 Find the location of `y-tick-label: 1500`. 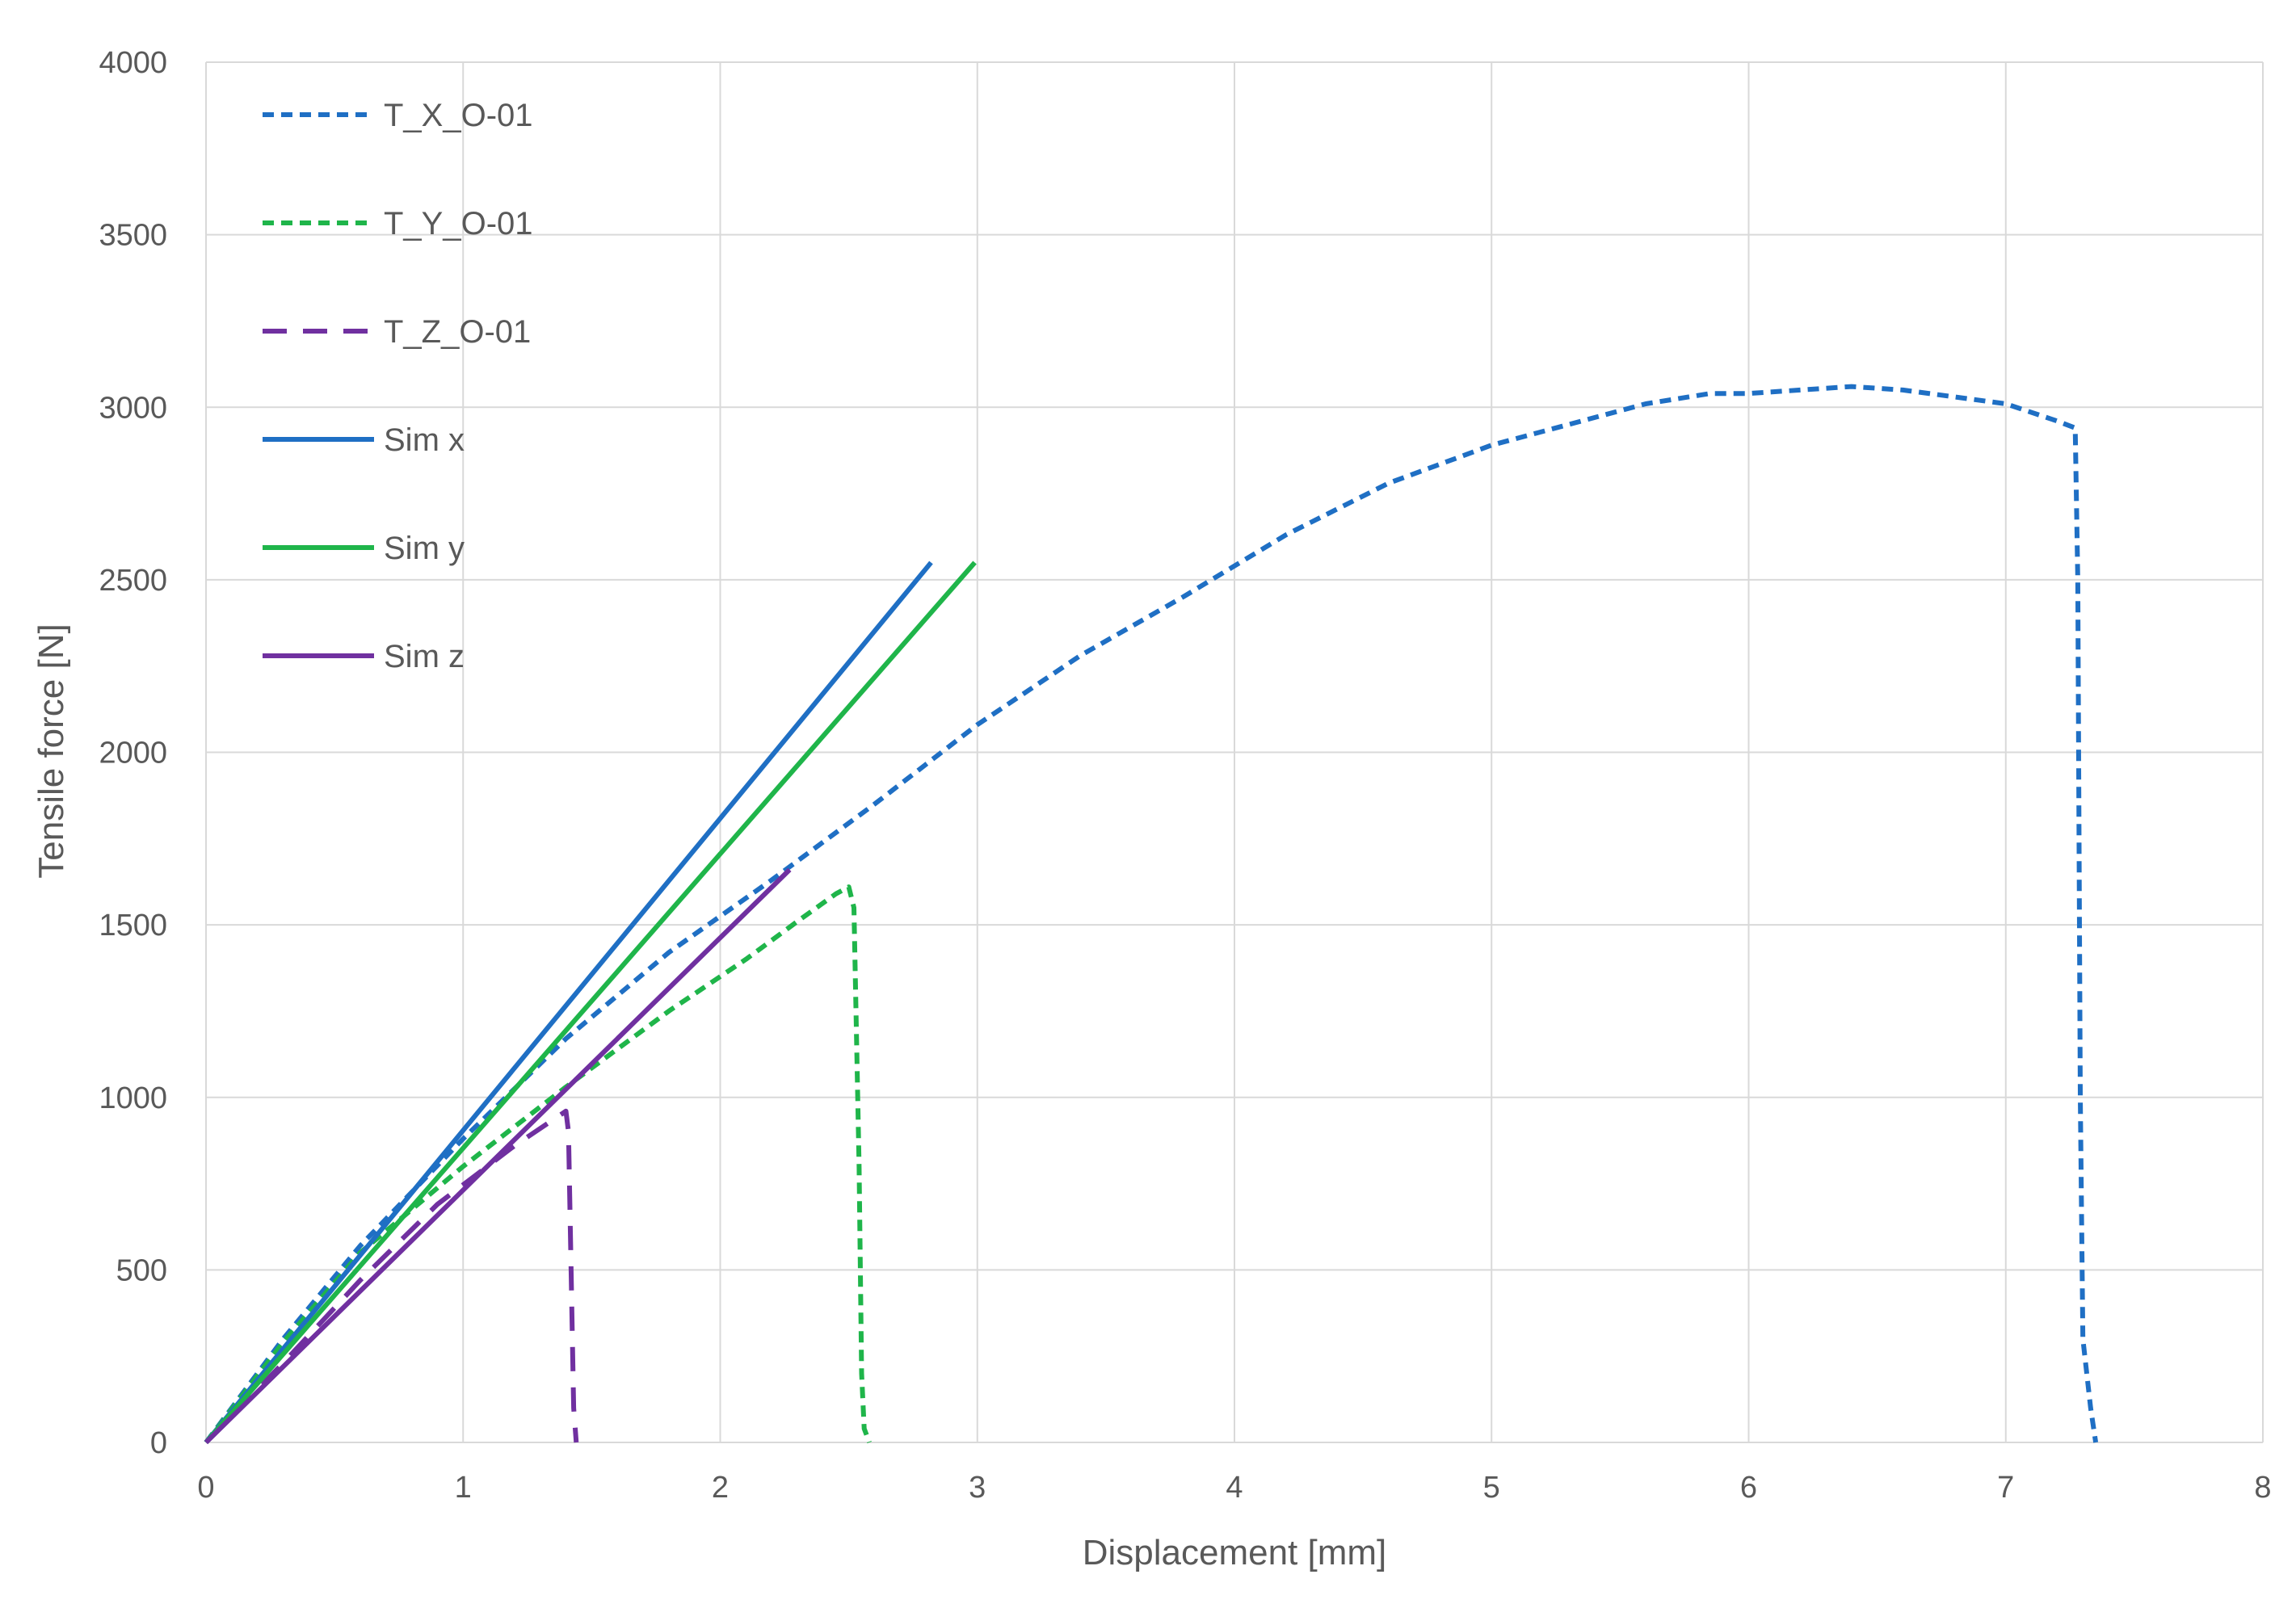

y-tick-label: 1500 is located at coordinates (133, 926).